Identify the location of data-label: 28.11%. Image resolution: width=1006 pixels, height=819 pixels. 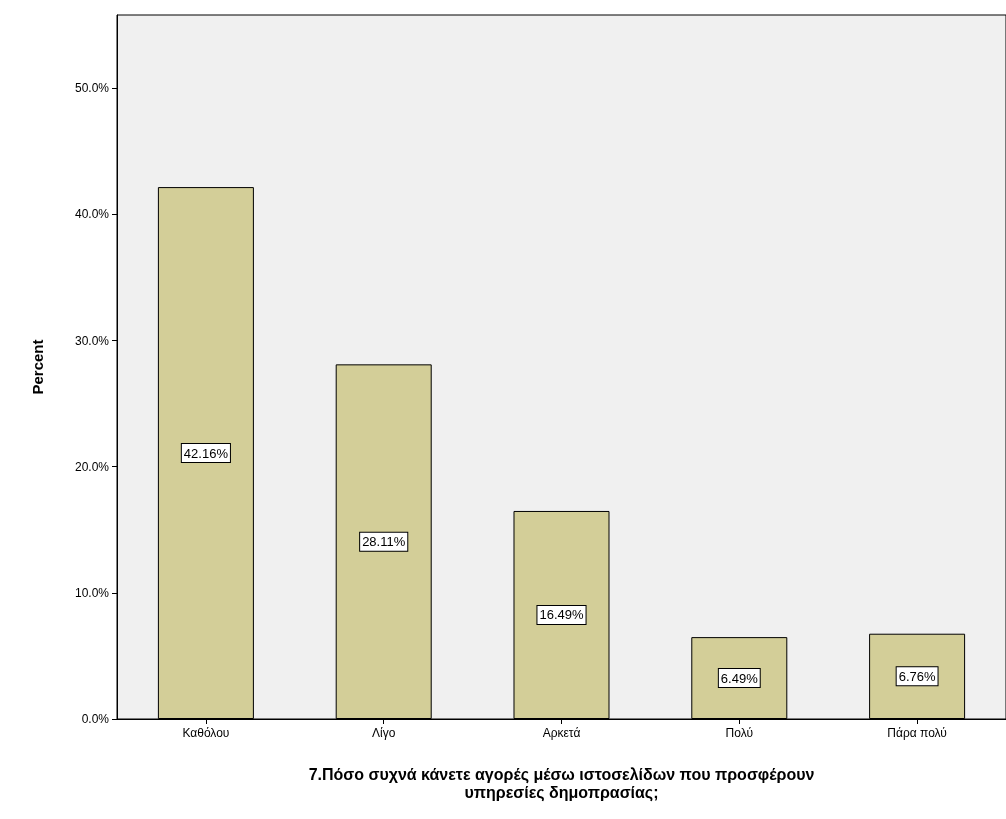
(384, 542).